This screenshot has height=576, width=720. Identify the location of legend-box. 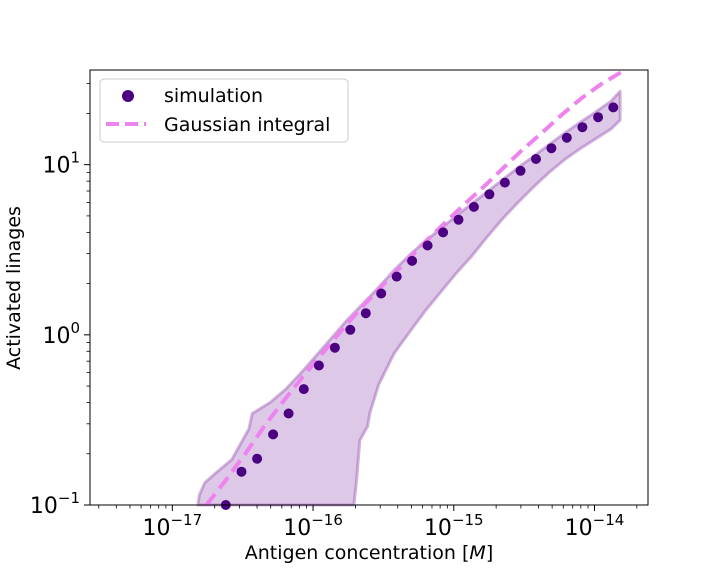
(224, 110).